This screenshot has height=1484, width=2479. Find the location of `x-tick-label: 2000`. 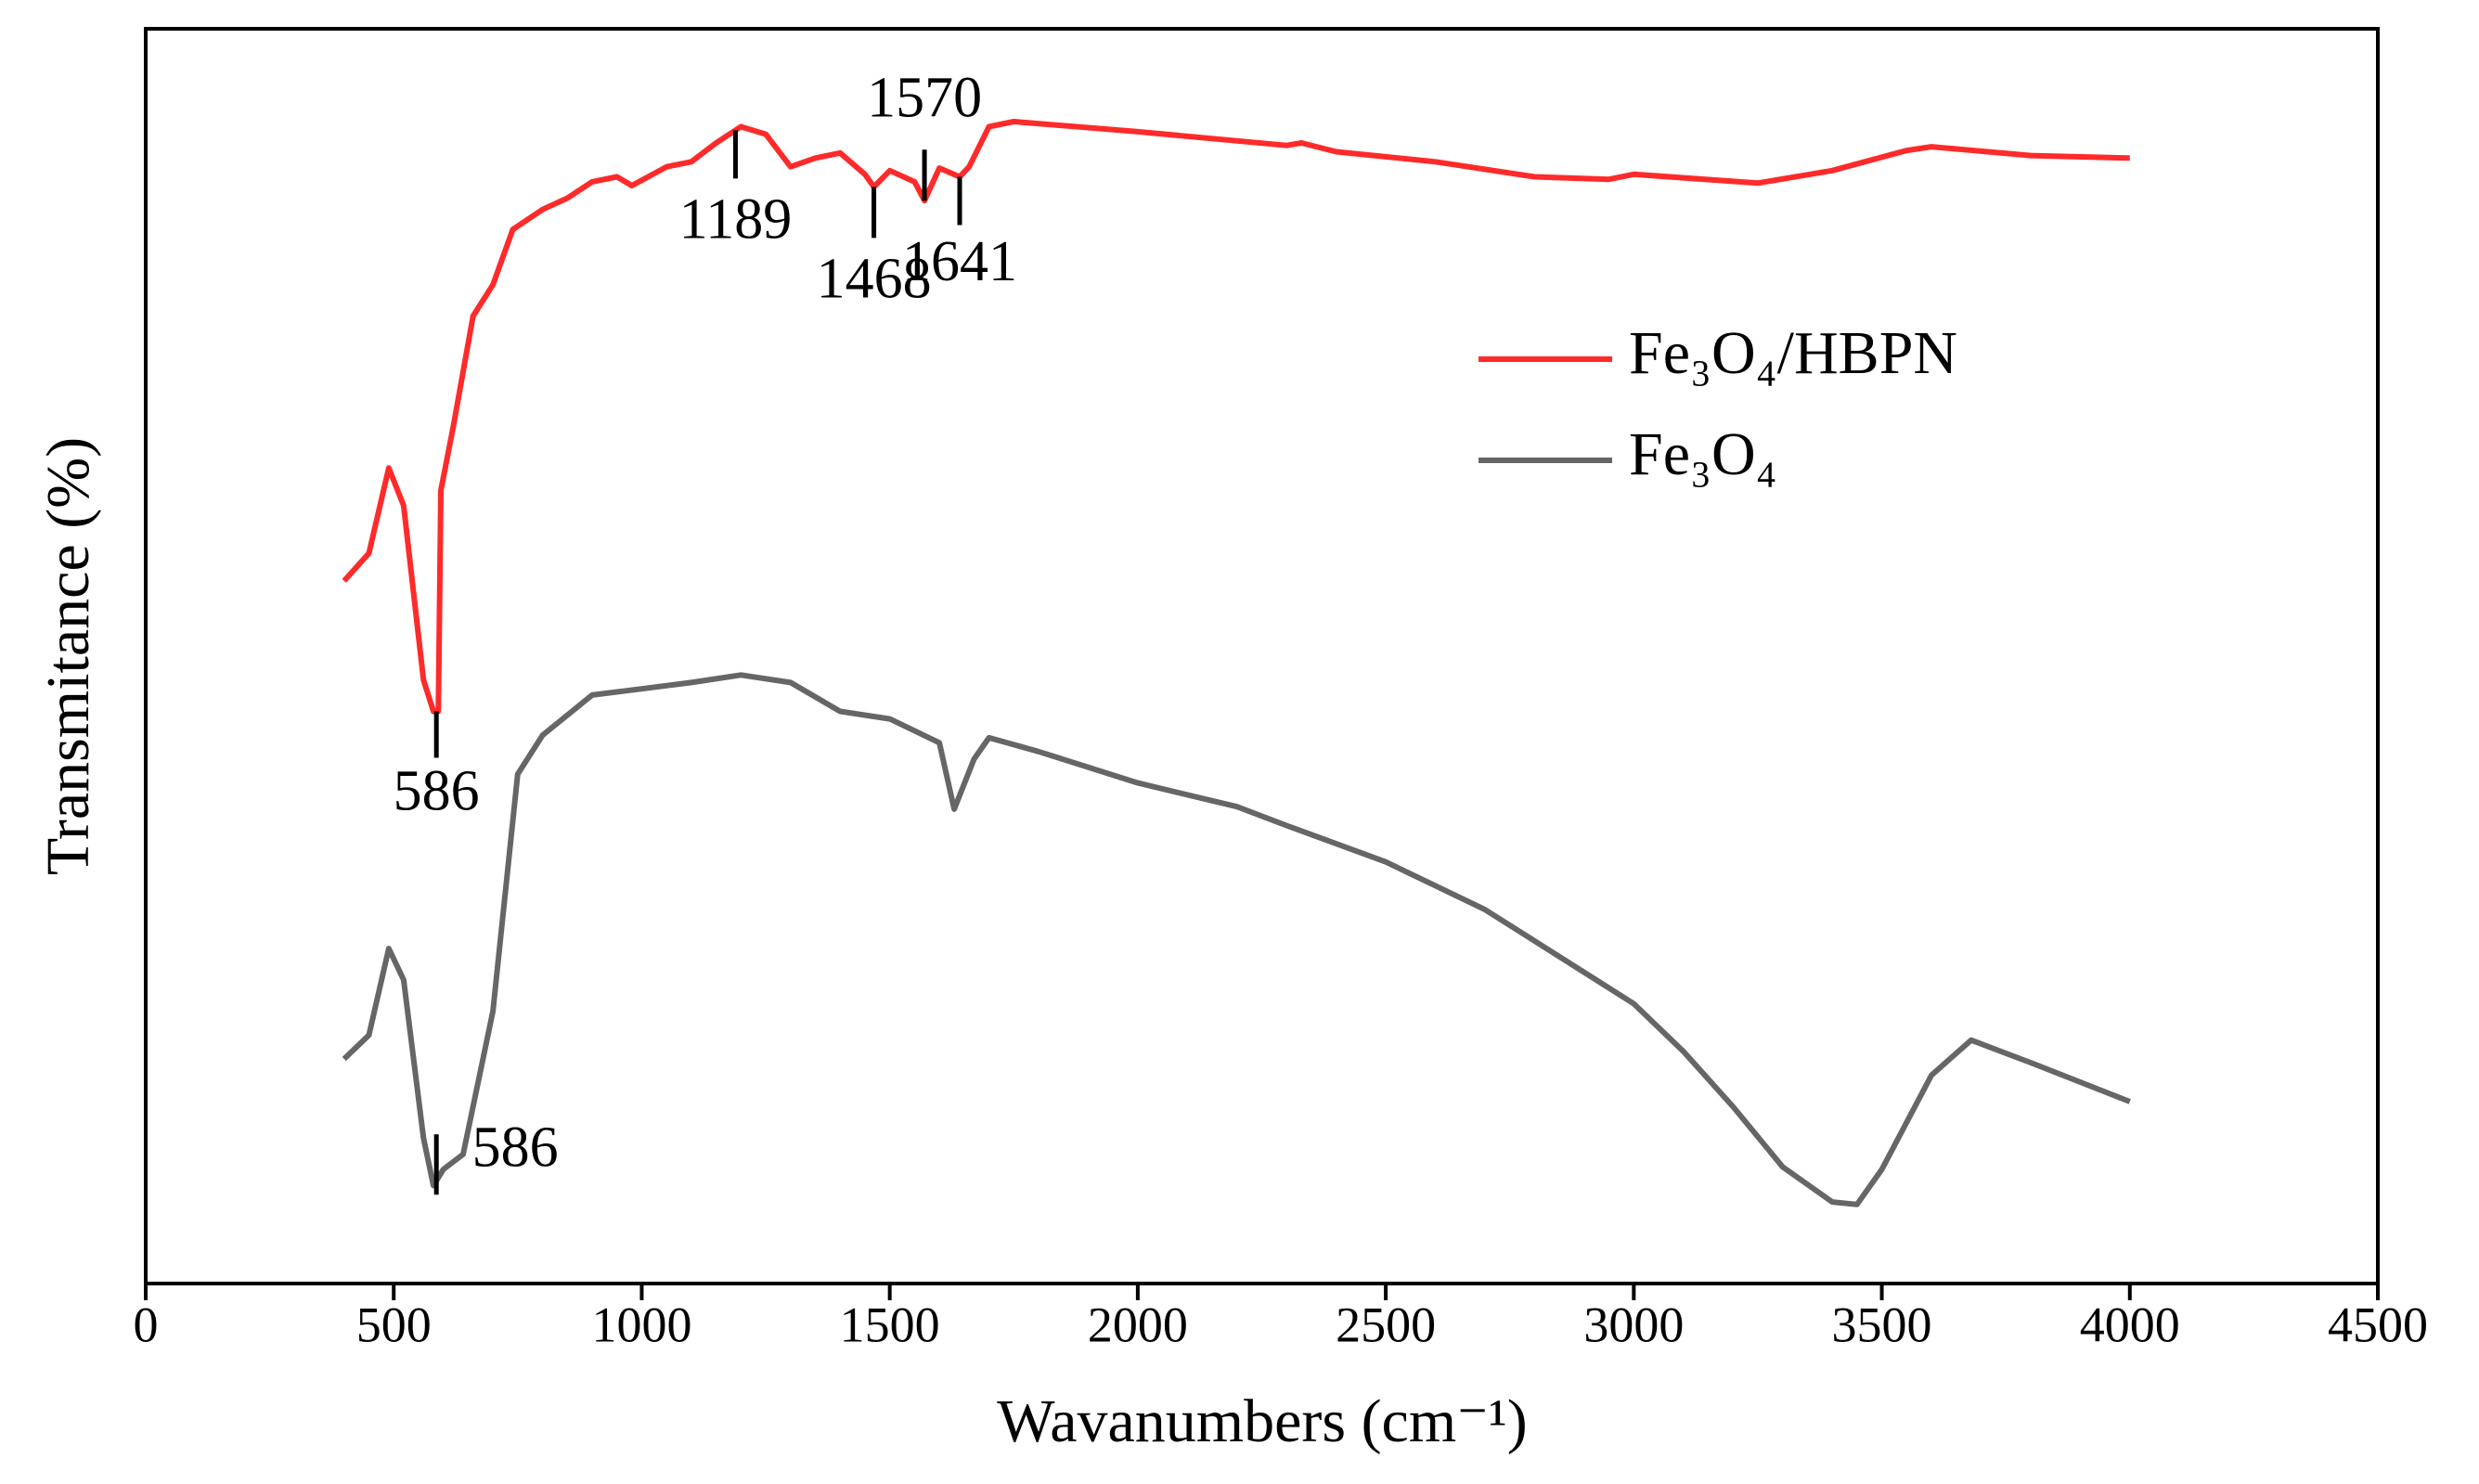

x-tick-label: 2000 is located at coordinates (1138, 1325).